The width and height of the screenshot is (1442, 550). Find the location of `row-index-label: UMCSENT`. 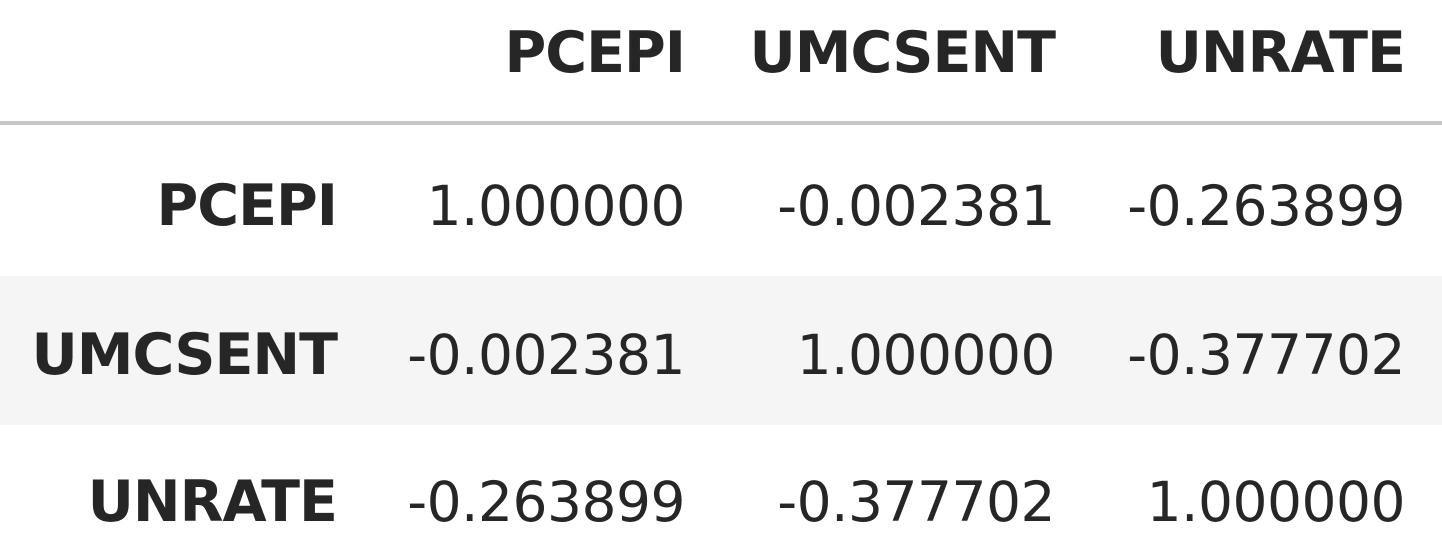

row-index-label: UMCSENT is located at coordinates (184, 355).